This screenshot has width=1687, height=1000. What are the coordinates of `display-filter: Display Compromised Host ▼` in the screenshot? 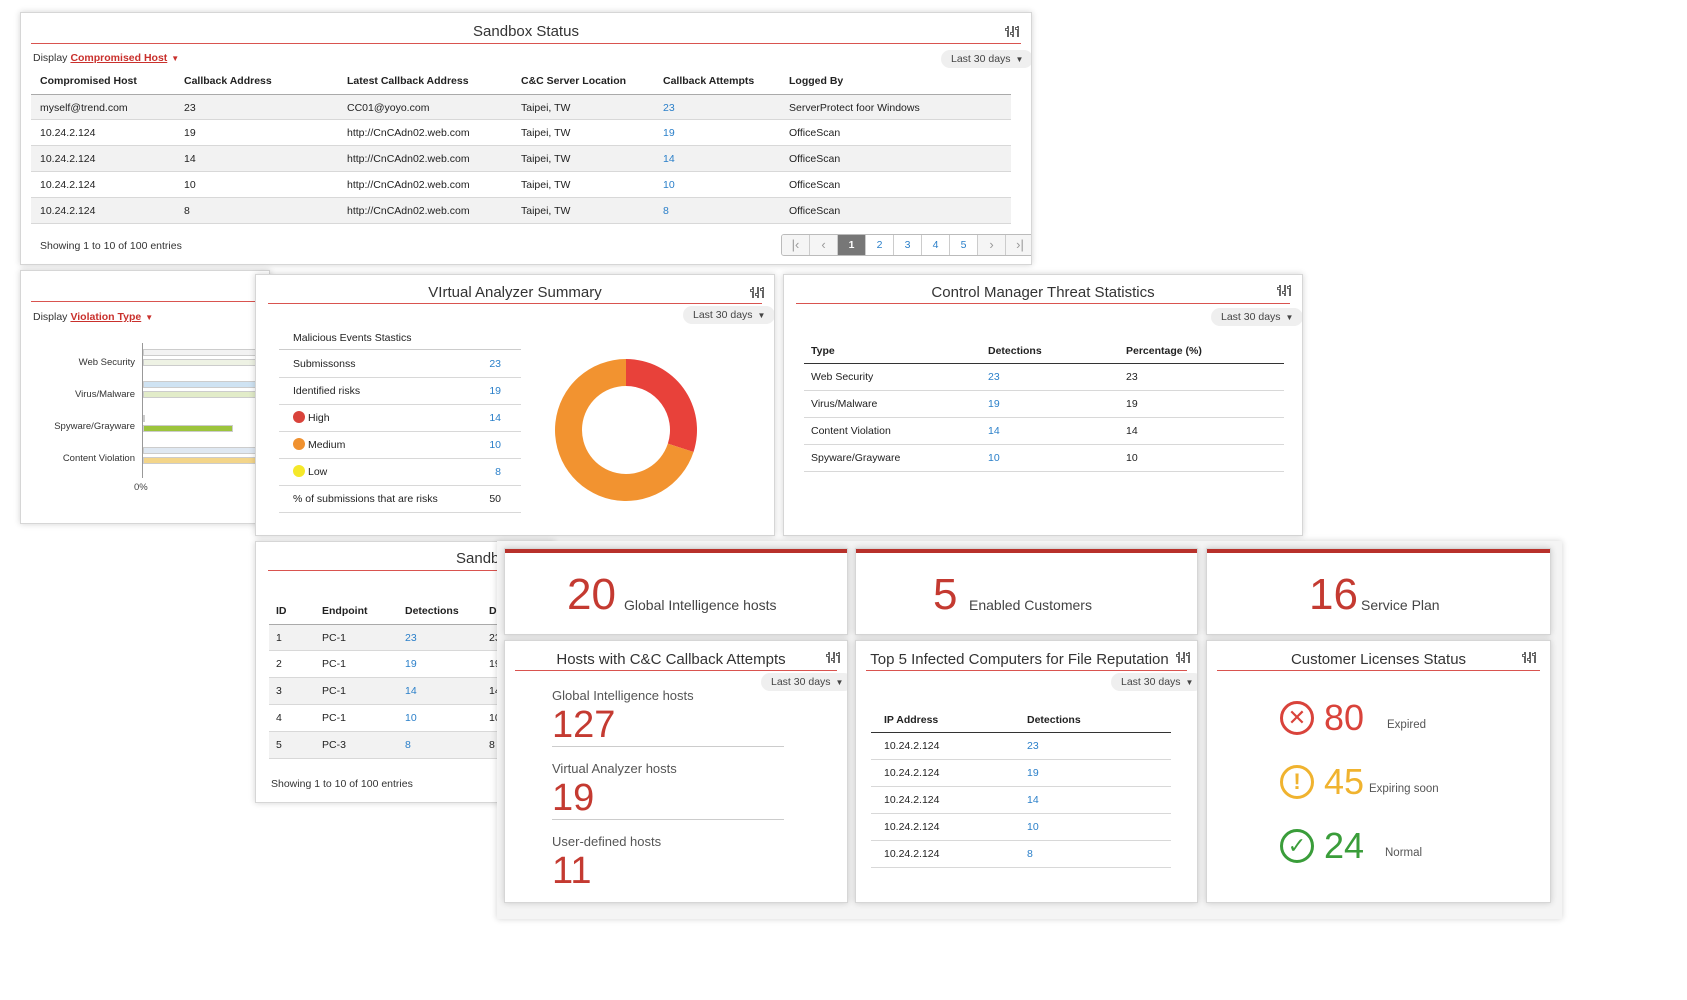 It's located at (106, 58).